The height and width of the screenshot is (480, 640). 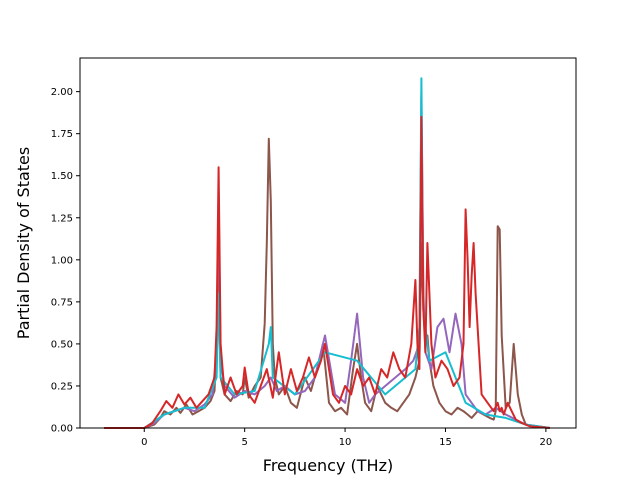 I want to click on x-tick-label: 15, so click(x=445, y=442).